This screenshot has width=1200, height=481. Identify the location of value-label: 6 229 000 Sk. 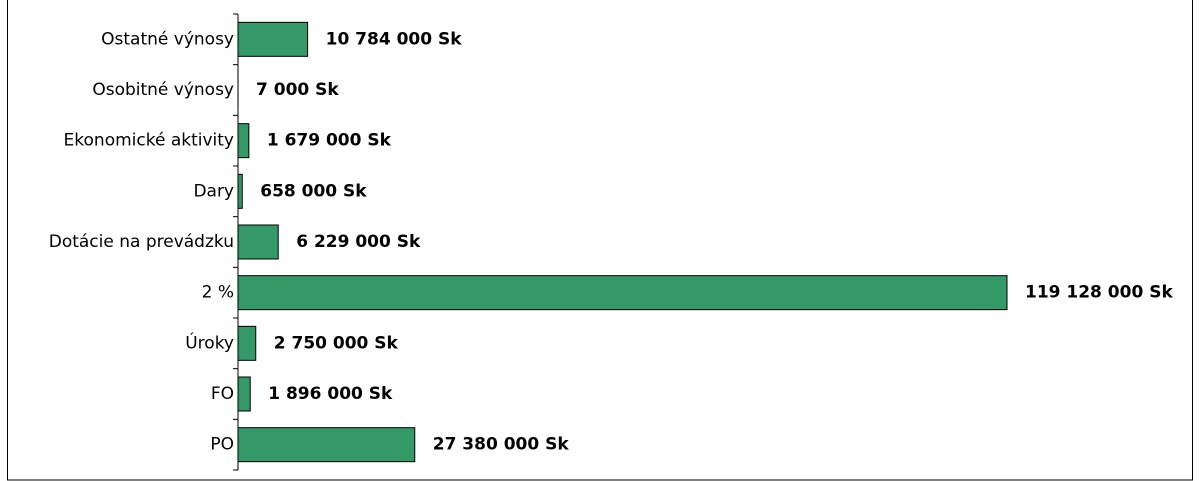
(358, 242).